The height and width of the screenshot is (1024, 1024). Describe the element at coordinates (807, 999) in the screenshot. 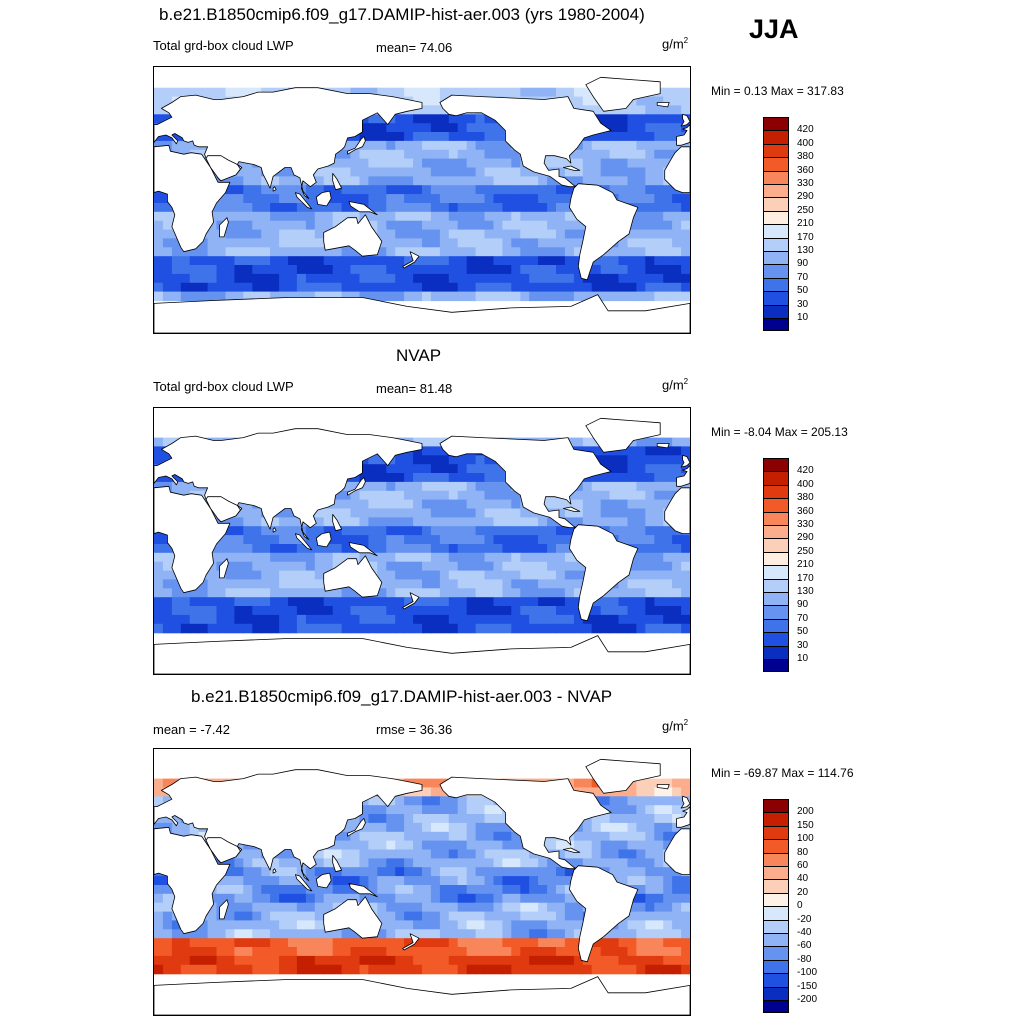

I see `colorbar-label: -200` at that location.